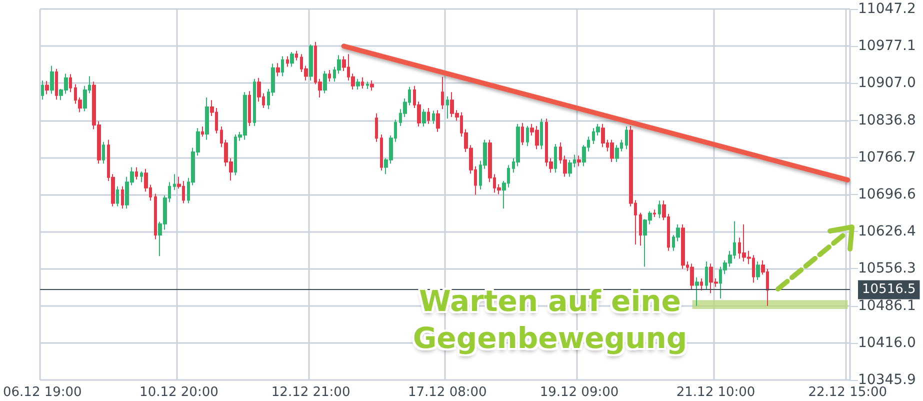  What do you see at coordinates (889, 290) in the screenshot?
I see `ref-line-label: 10516.5` at bounding box center [889, 290].